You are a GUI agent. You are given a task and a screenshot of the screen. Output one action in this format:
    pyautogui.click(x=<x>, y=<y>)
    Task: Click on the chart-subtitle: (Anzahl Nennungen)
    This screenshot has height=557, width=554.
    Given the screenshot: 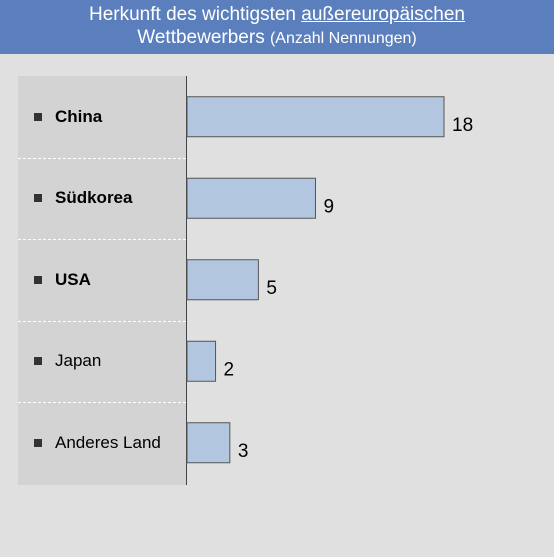 What is the action you would take?
    pyautogui.click(x=343, y=38)
    